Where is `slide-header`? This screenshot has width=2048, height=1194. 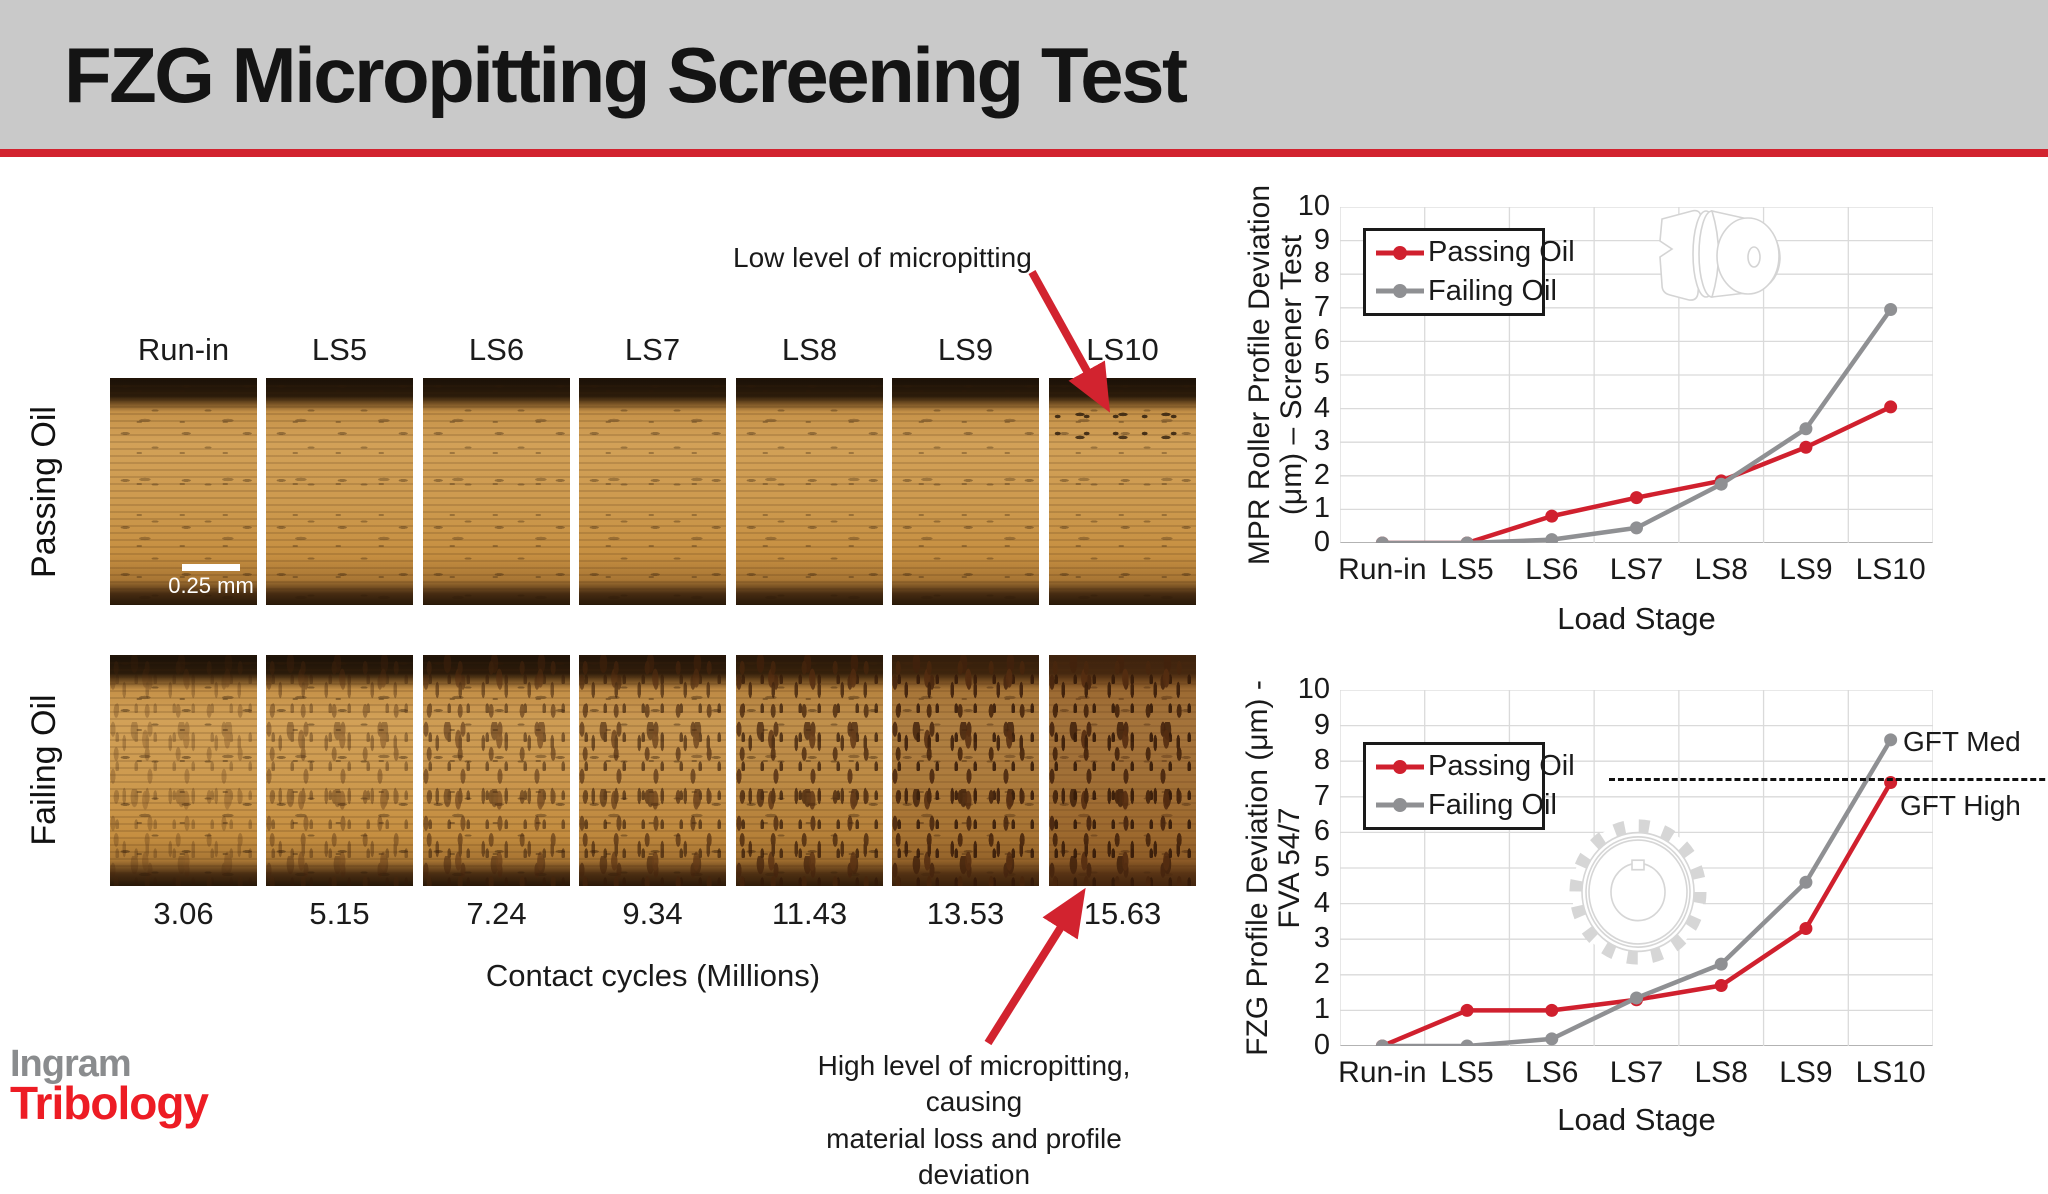 slide-header is located at coordinates (1024, 74).